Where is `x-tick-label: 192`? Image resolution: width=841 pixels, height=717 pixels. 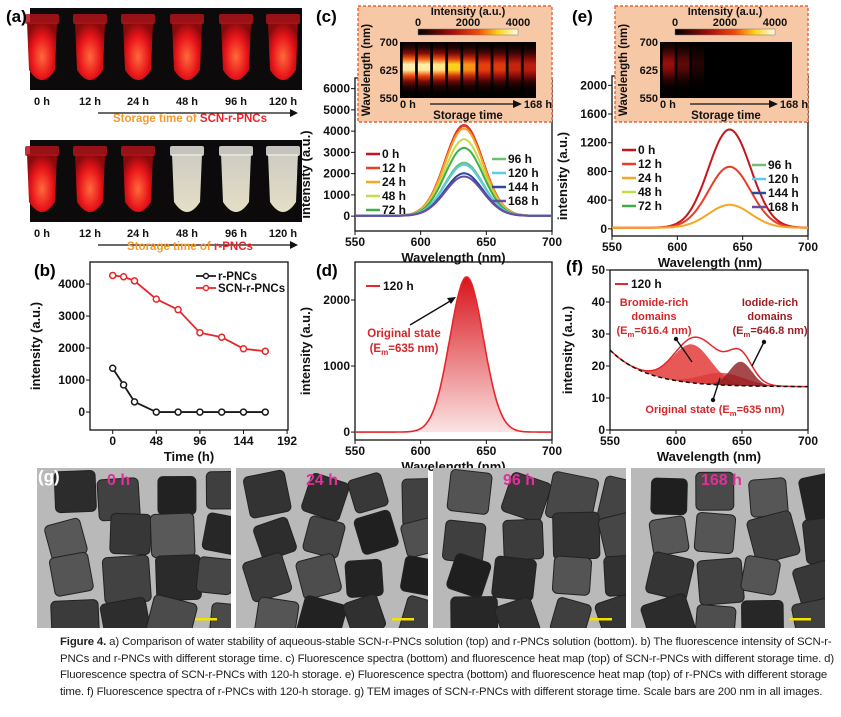 x-tick-label: 192 is located at coordinates (287, 441).